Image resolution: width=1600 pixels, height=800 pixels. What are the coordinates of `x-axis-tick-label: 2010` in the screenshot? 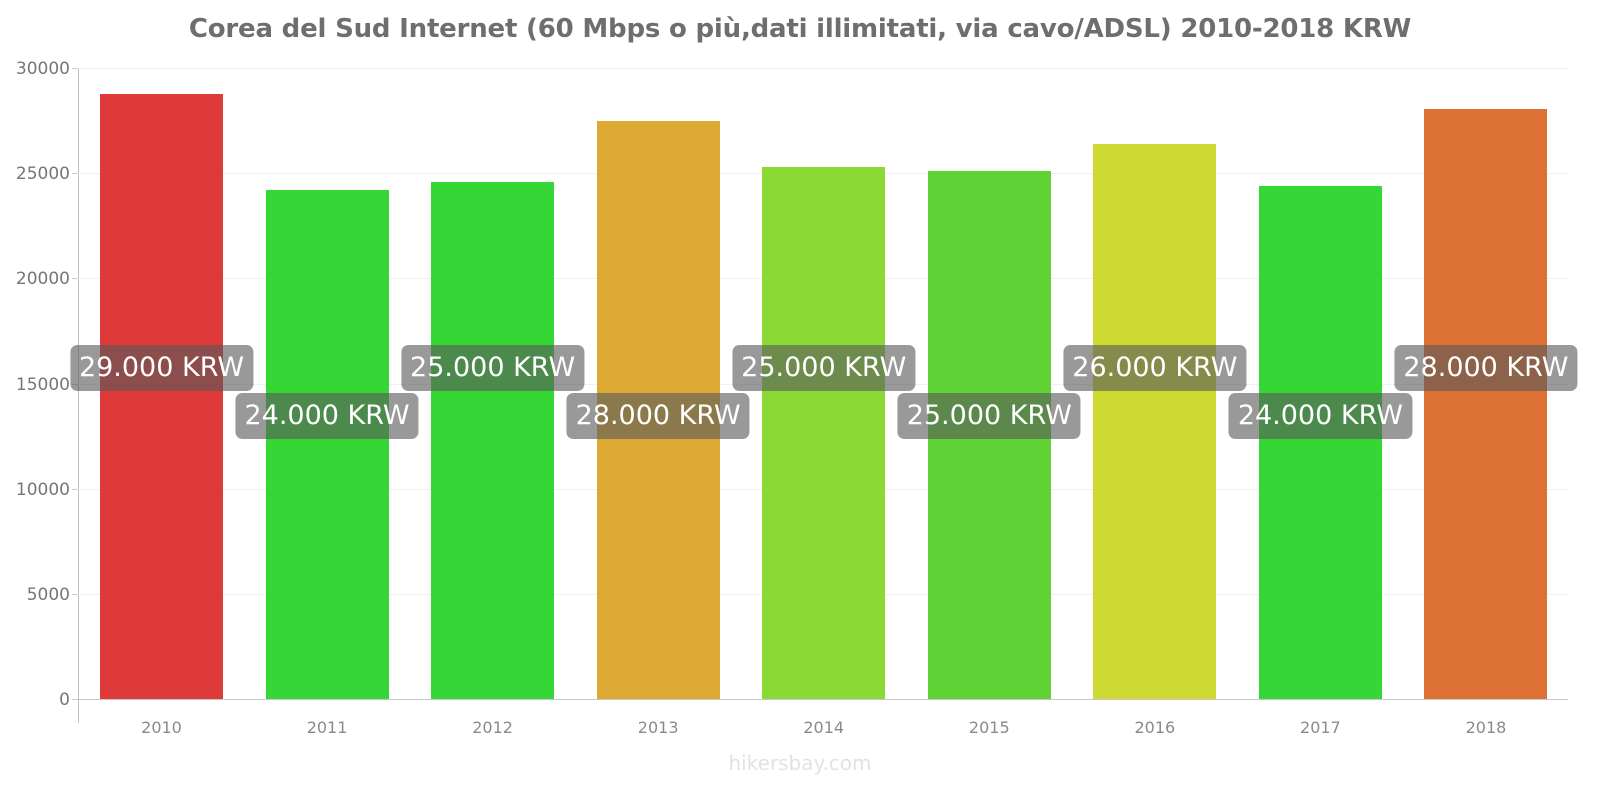 It's located at (161, 727).